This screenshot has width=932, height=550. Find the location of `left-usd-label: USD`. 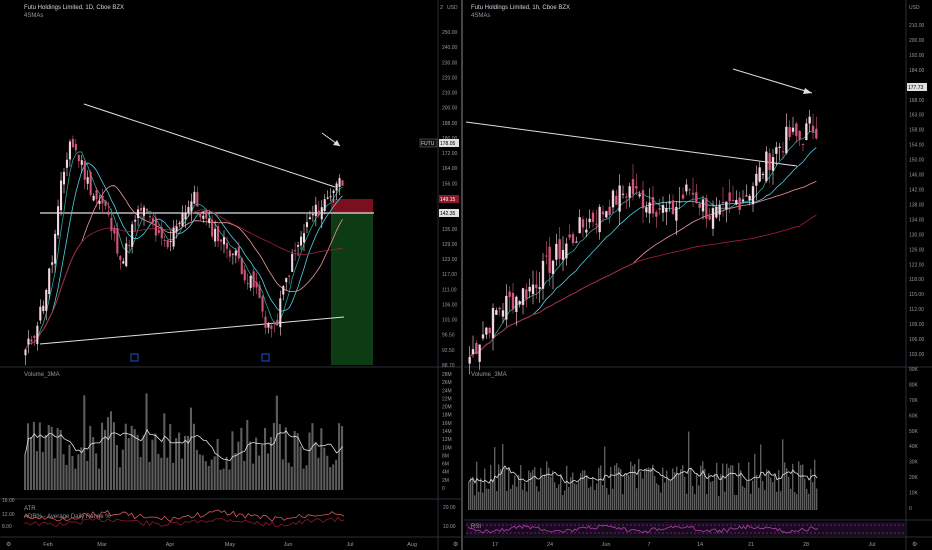

left-usd-label: USD is located at coordinates (452, 8).